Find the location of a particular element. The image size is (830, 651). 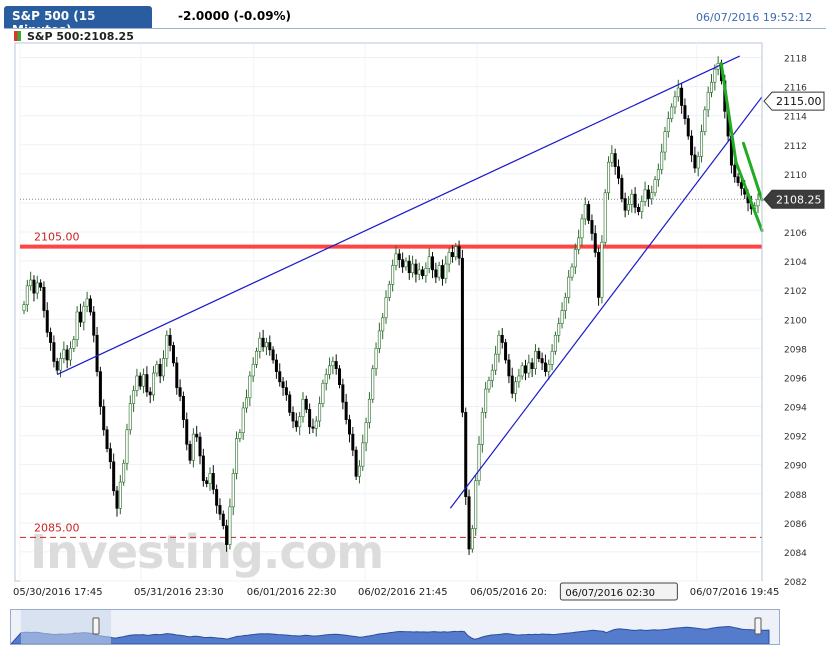

x-tick-label: 06/01/2016 22:30 is located at coordinates (292, 592).